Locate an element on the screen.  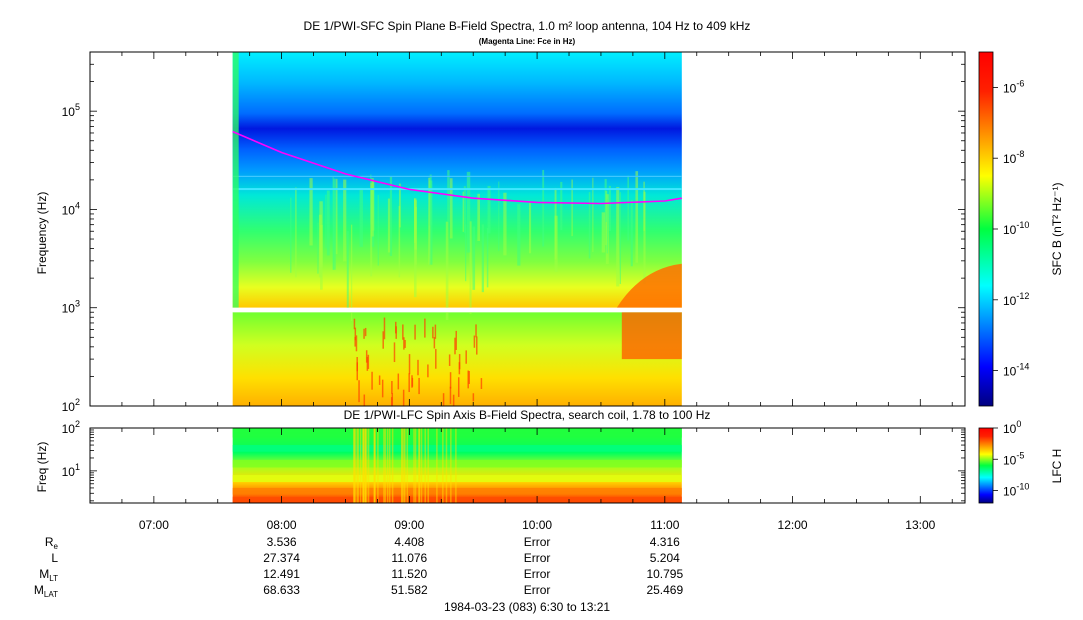
top-panel-subtitle: (Magenta Line: Fce in Hz) is located at coordinates (527, 41).